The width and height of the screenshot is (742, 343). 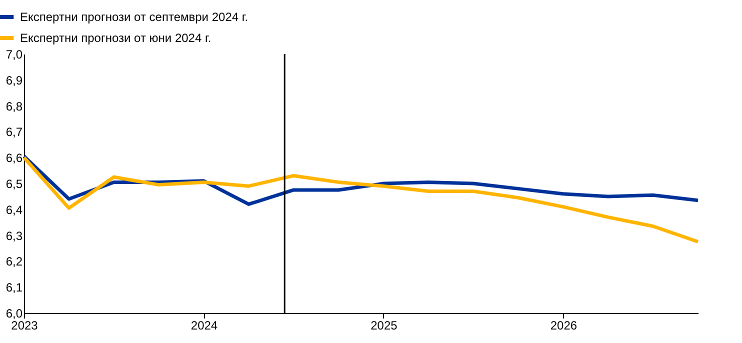 I want to click on y-tick-label: 6,7, so click(x=14, y=132).